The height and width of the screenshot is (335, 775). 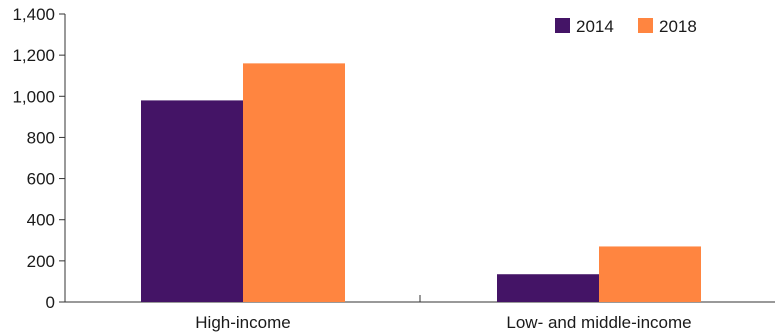 I want to click on legend-label-2014: 2014, so click(x=595, y=26).